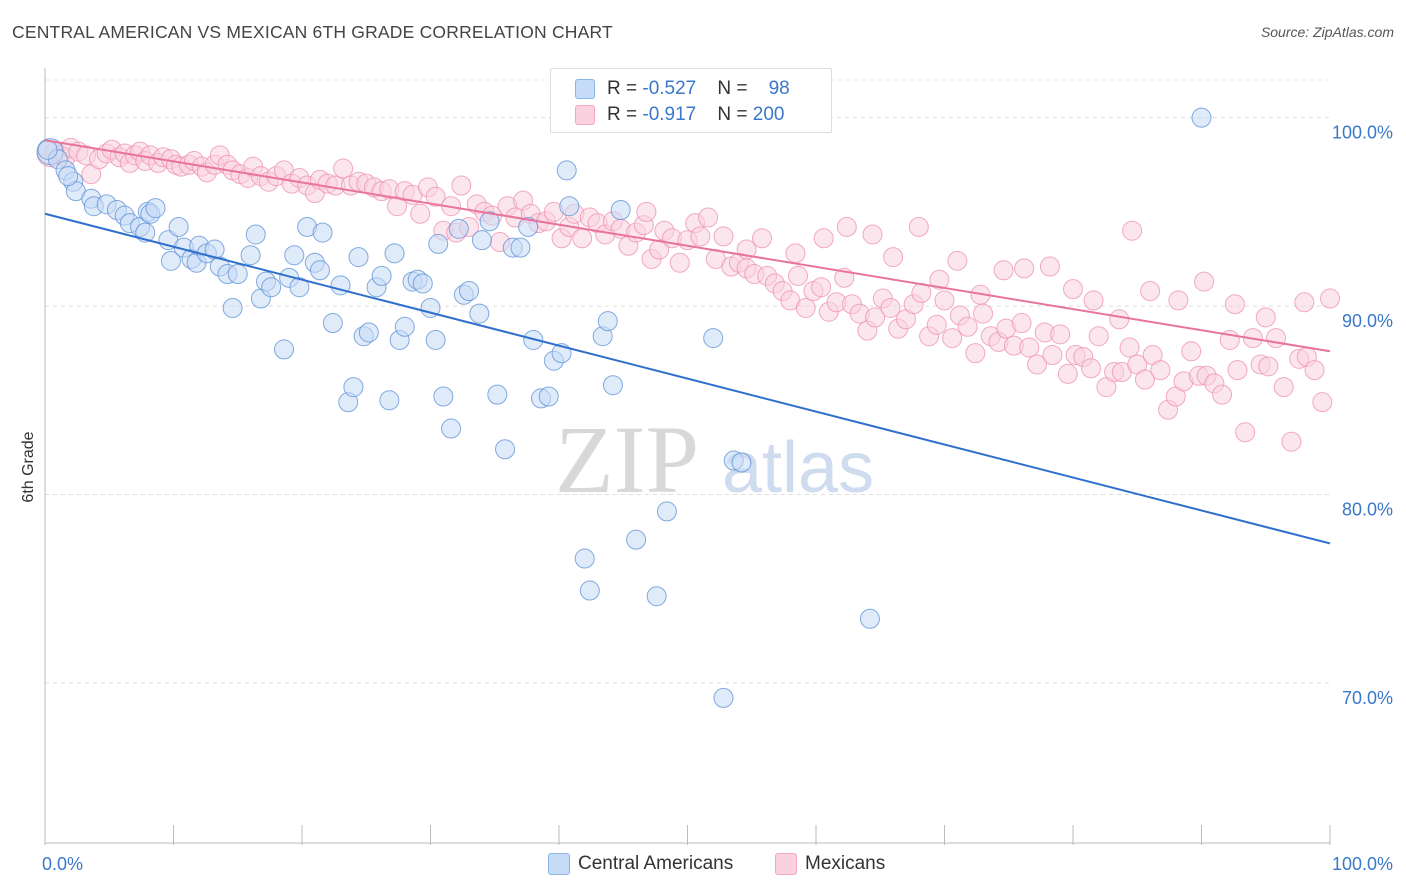 This screenshot has height=892, width=1406. What do you see at coordinates (786, 864) in the screenshot?
I see `bottom-legend-swatch-mexicans` at bounding box center [786, 864].